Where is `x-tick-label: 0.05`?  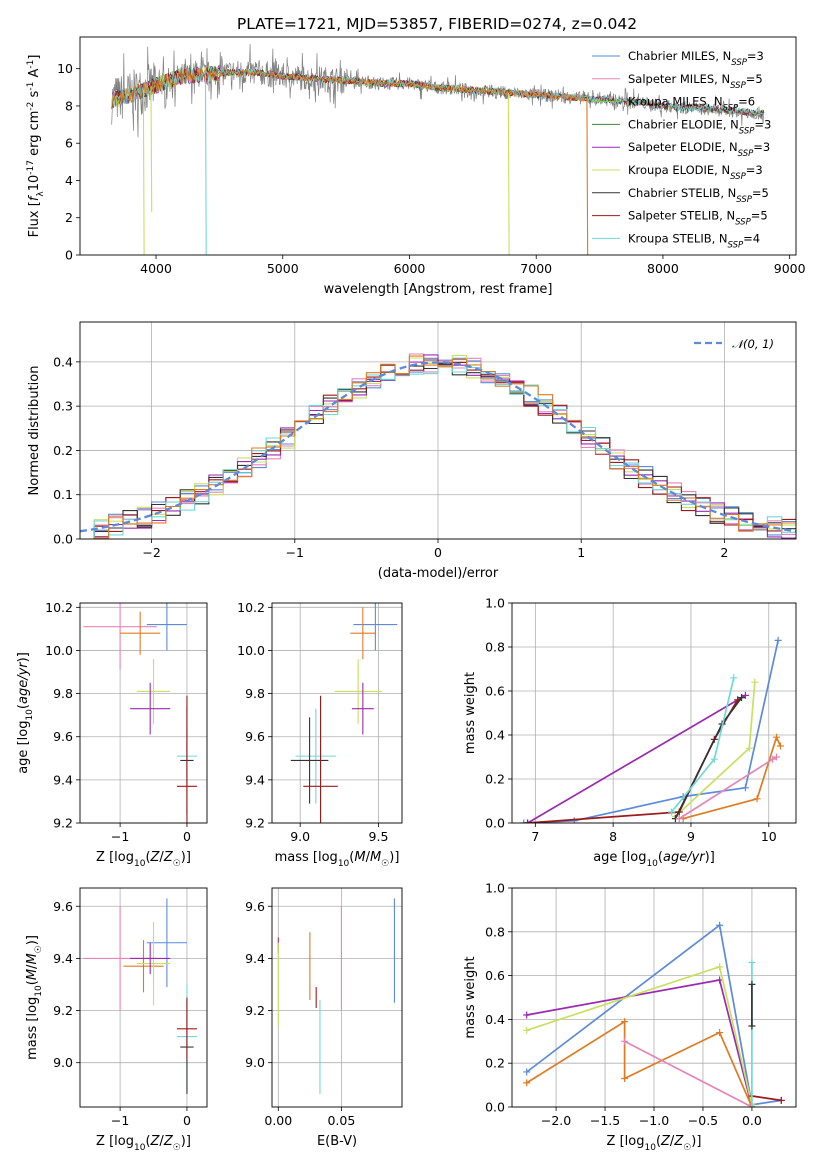
x-tick-label: 0.05 is located at coordinates (341, 1120).